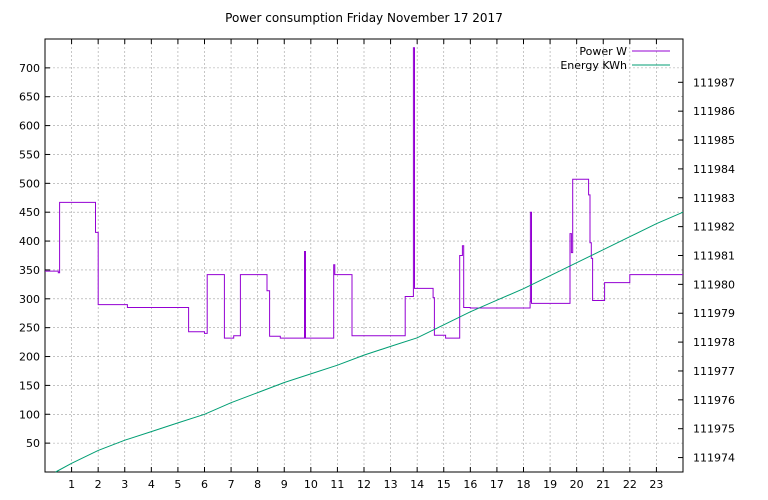 This screenshot has height=500, width=768. I want to click on y-right-tick-label: 111987, so click(714, 82).